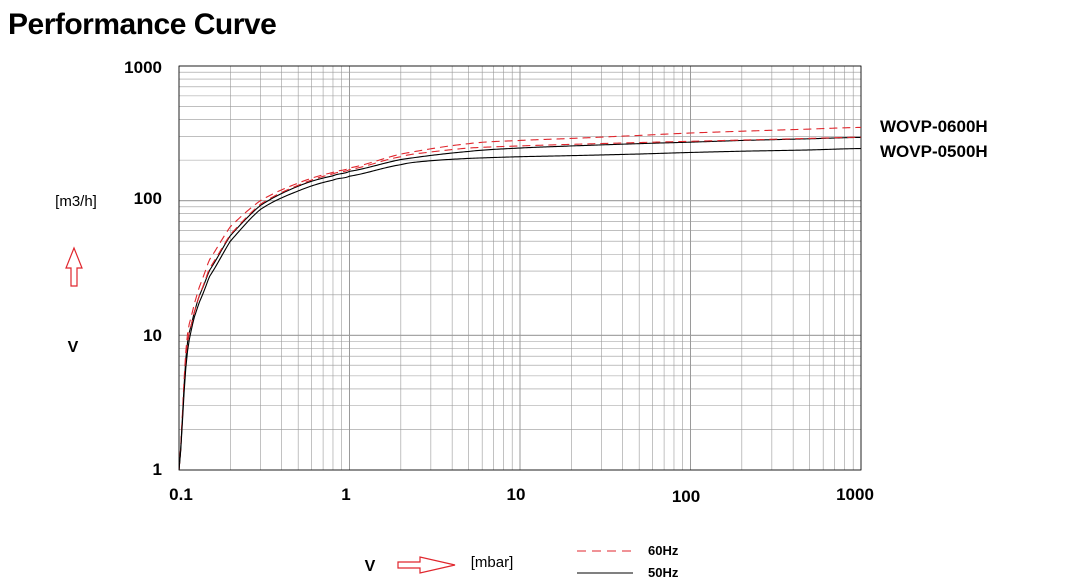 The width and height of the screenshot is (1066, 580). I want to click on legend-label-60hz: 60Hz, so click(663, 550).